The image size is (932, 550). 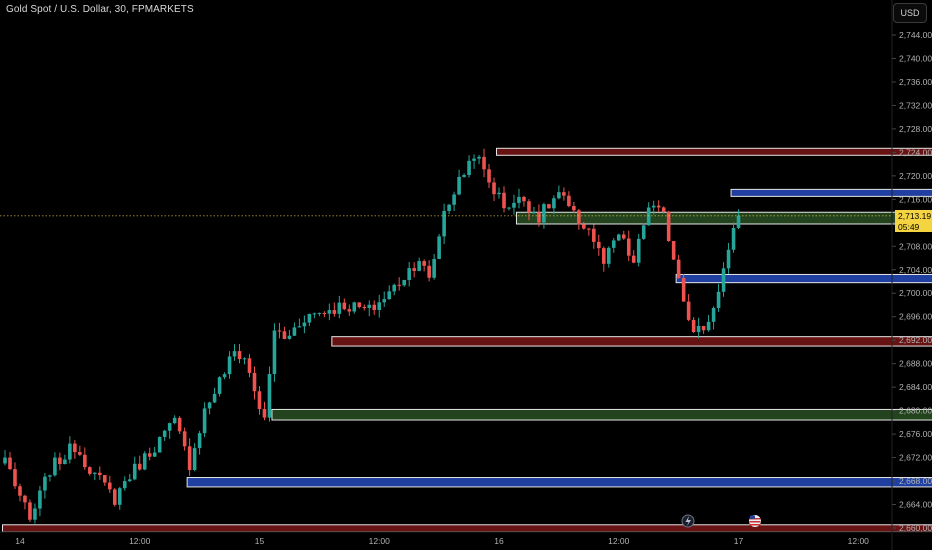 What do you see at coordinates (913, 221) in the screenshot?
I see `last-price-tag: 2,713.19 05:49` at bounding box center [913, 221].